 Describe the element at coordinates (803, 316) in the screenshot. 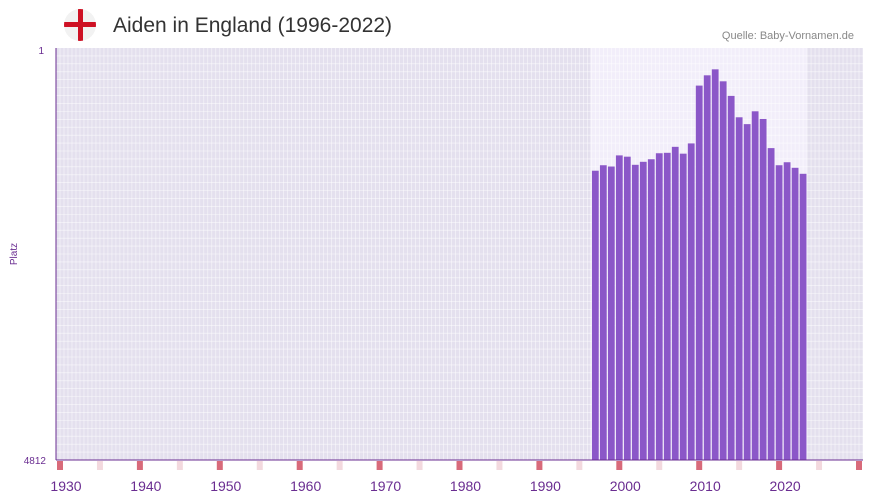

I see `bar-2022` at that location.